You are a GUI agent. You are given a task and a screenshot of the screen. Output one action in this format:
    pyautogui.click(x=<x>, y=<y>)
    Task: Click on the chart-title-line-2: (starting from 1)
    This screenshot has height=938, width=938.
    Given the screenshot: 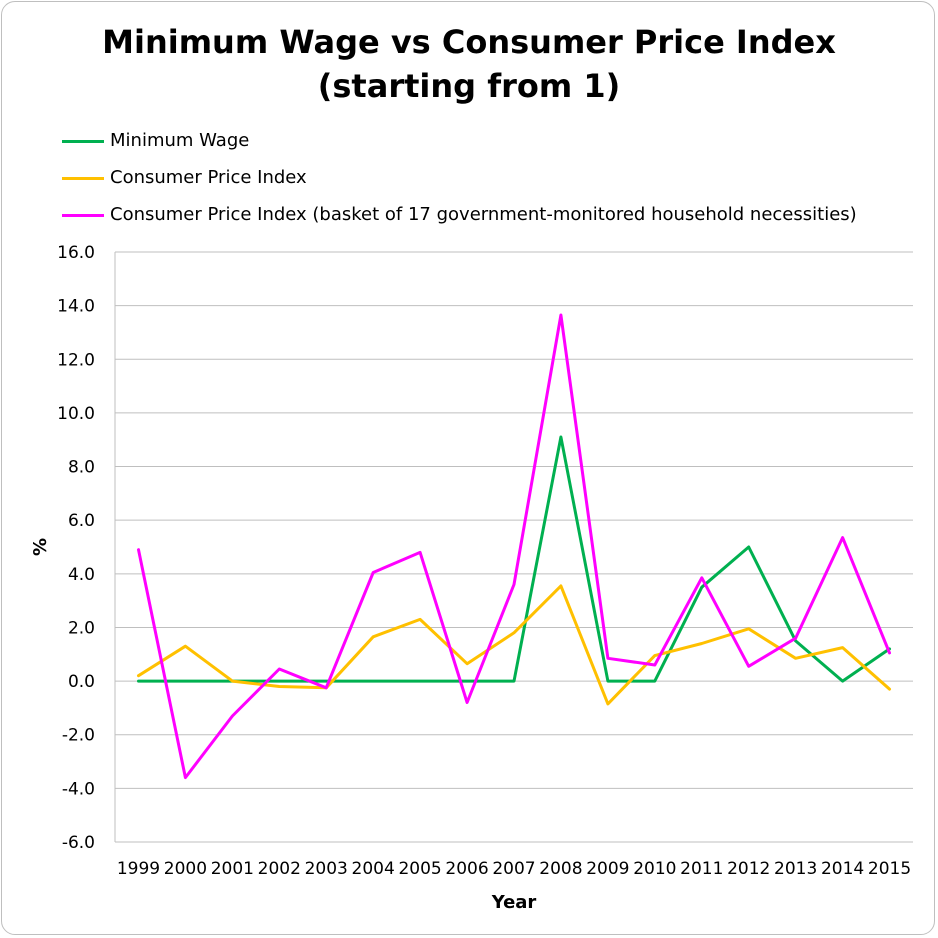 What is the action you would take?
    pyautogui.click(x=469, y=86)
    